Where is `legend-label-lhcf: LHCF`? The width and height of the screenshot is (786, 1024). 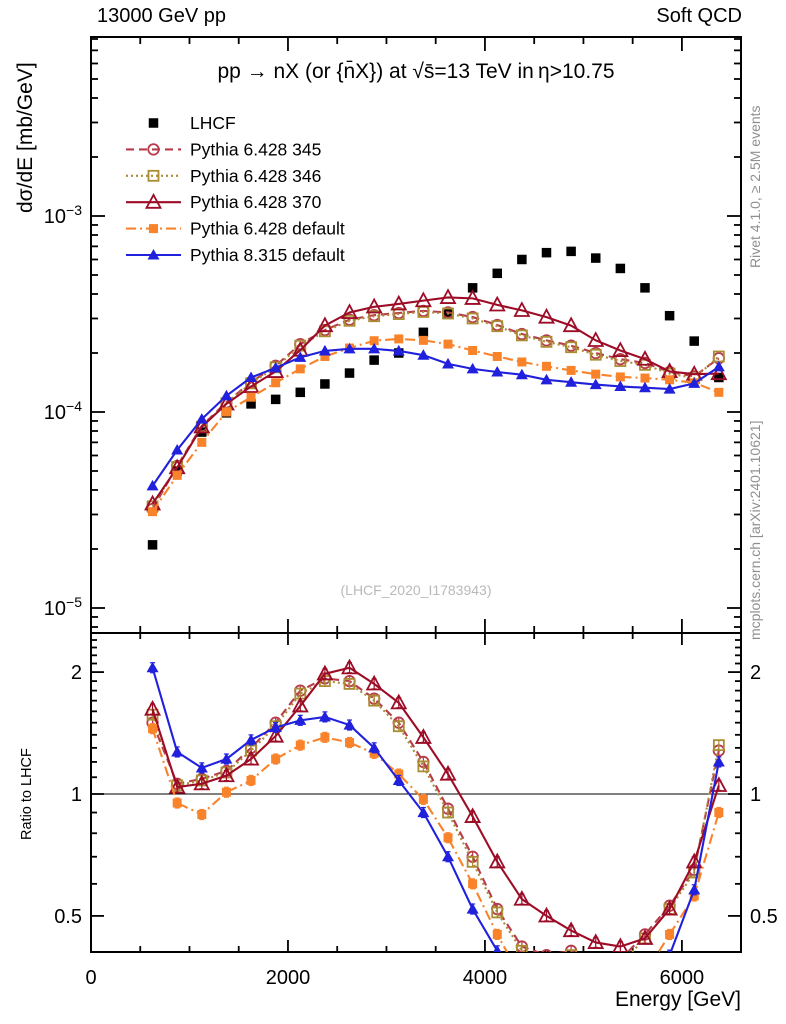
legend-label-lhcf: LHCF is located at coordinates (213, 123).